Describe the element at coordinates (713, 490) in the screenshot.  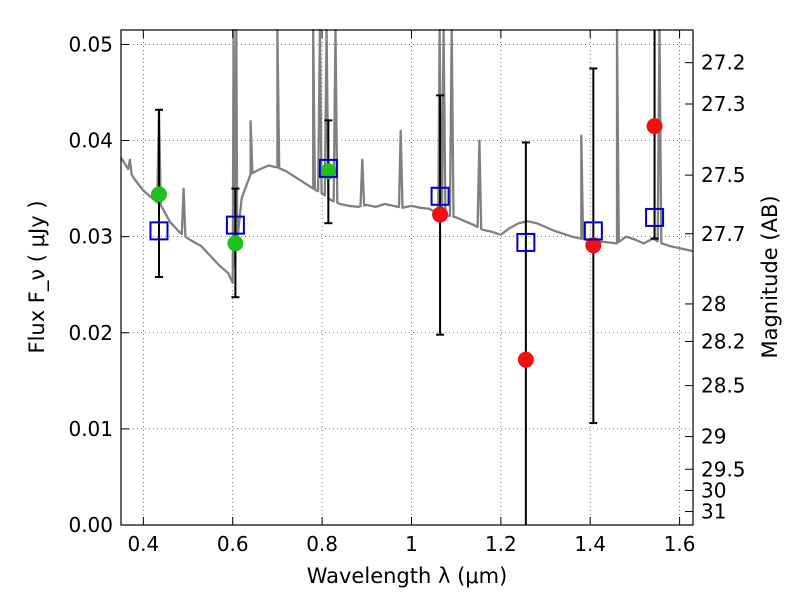
I see `magnitude-tick-label: 30` at that location.